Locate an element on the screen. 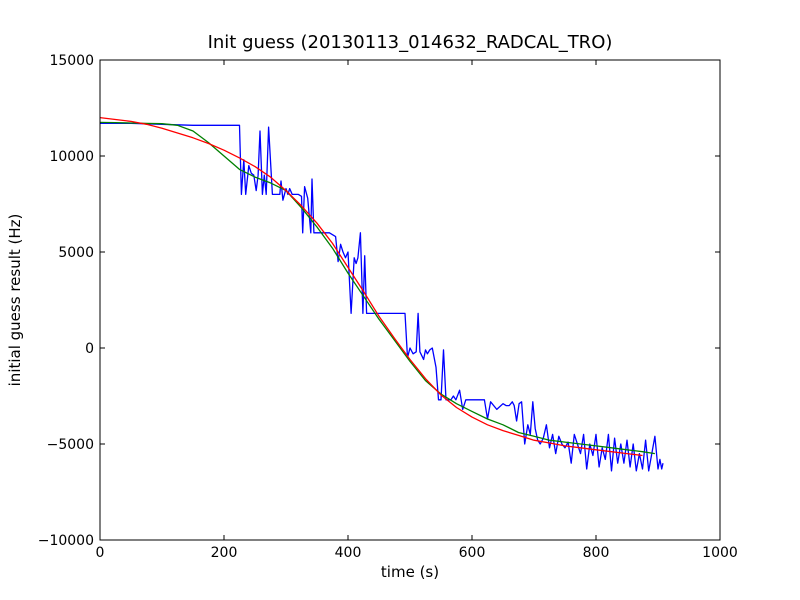 This screenshot has height=600, width=800. x-axis-title: time (s) is located at coordinates (410, 572).